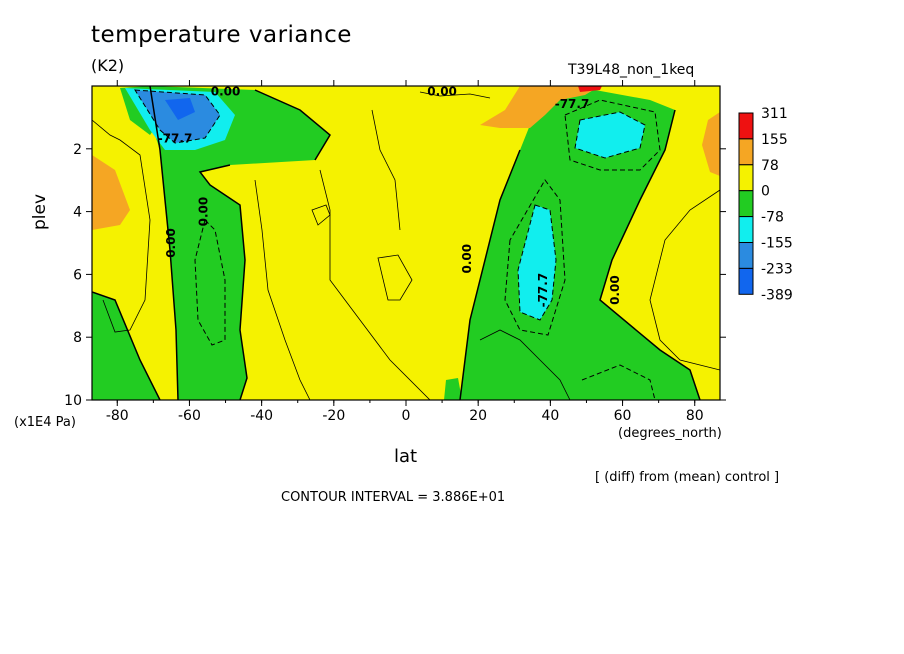 This screenshot has height=654, width=904. What do you see at coordinates (77, 213) in the screenshot?
I see `y-tick-label: 4` at bounding box center [77, 213].